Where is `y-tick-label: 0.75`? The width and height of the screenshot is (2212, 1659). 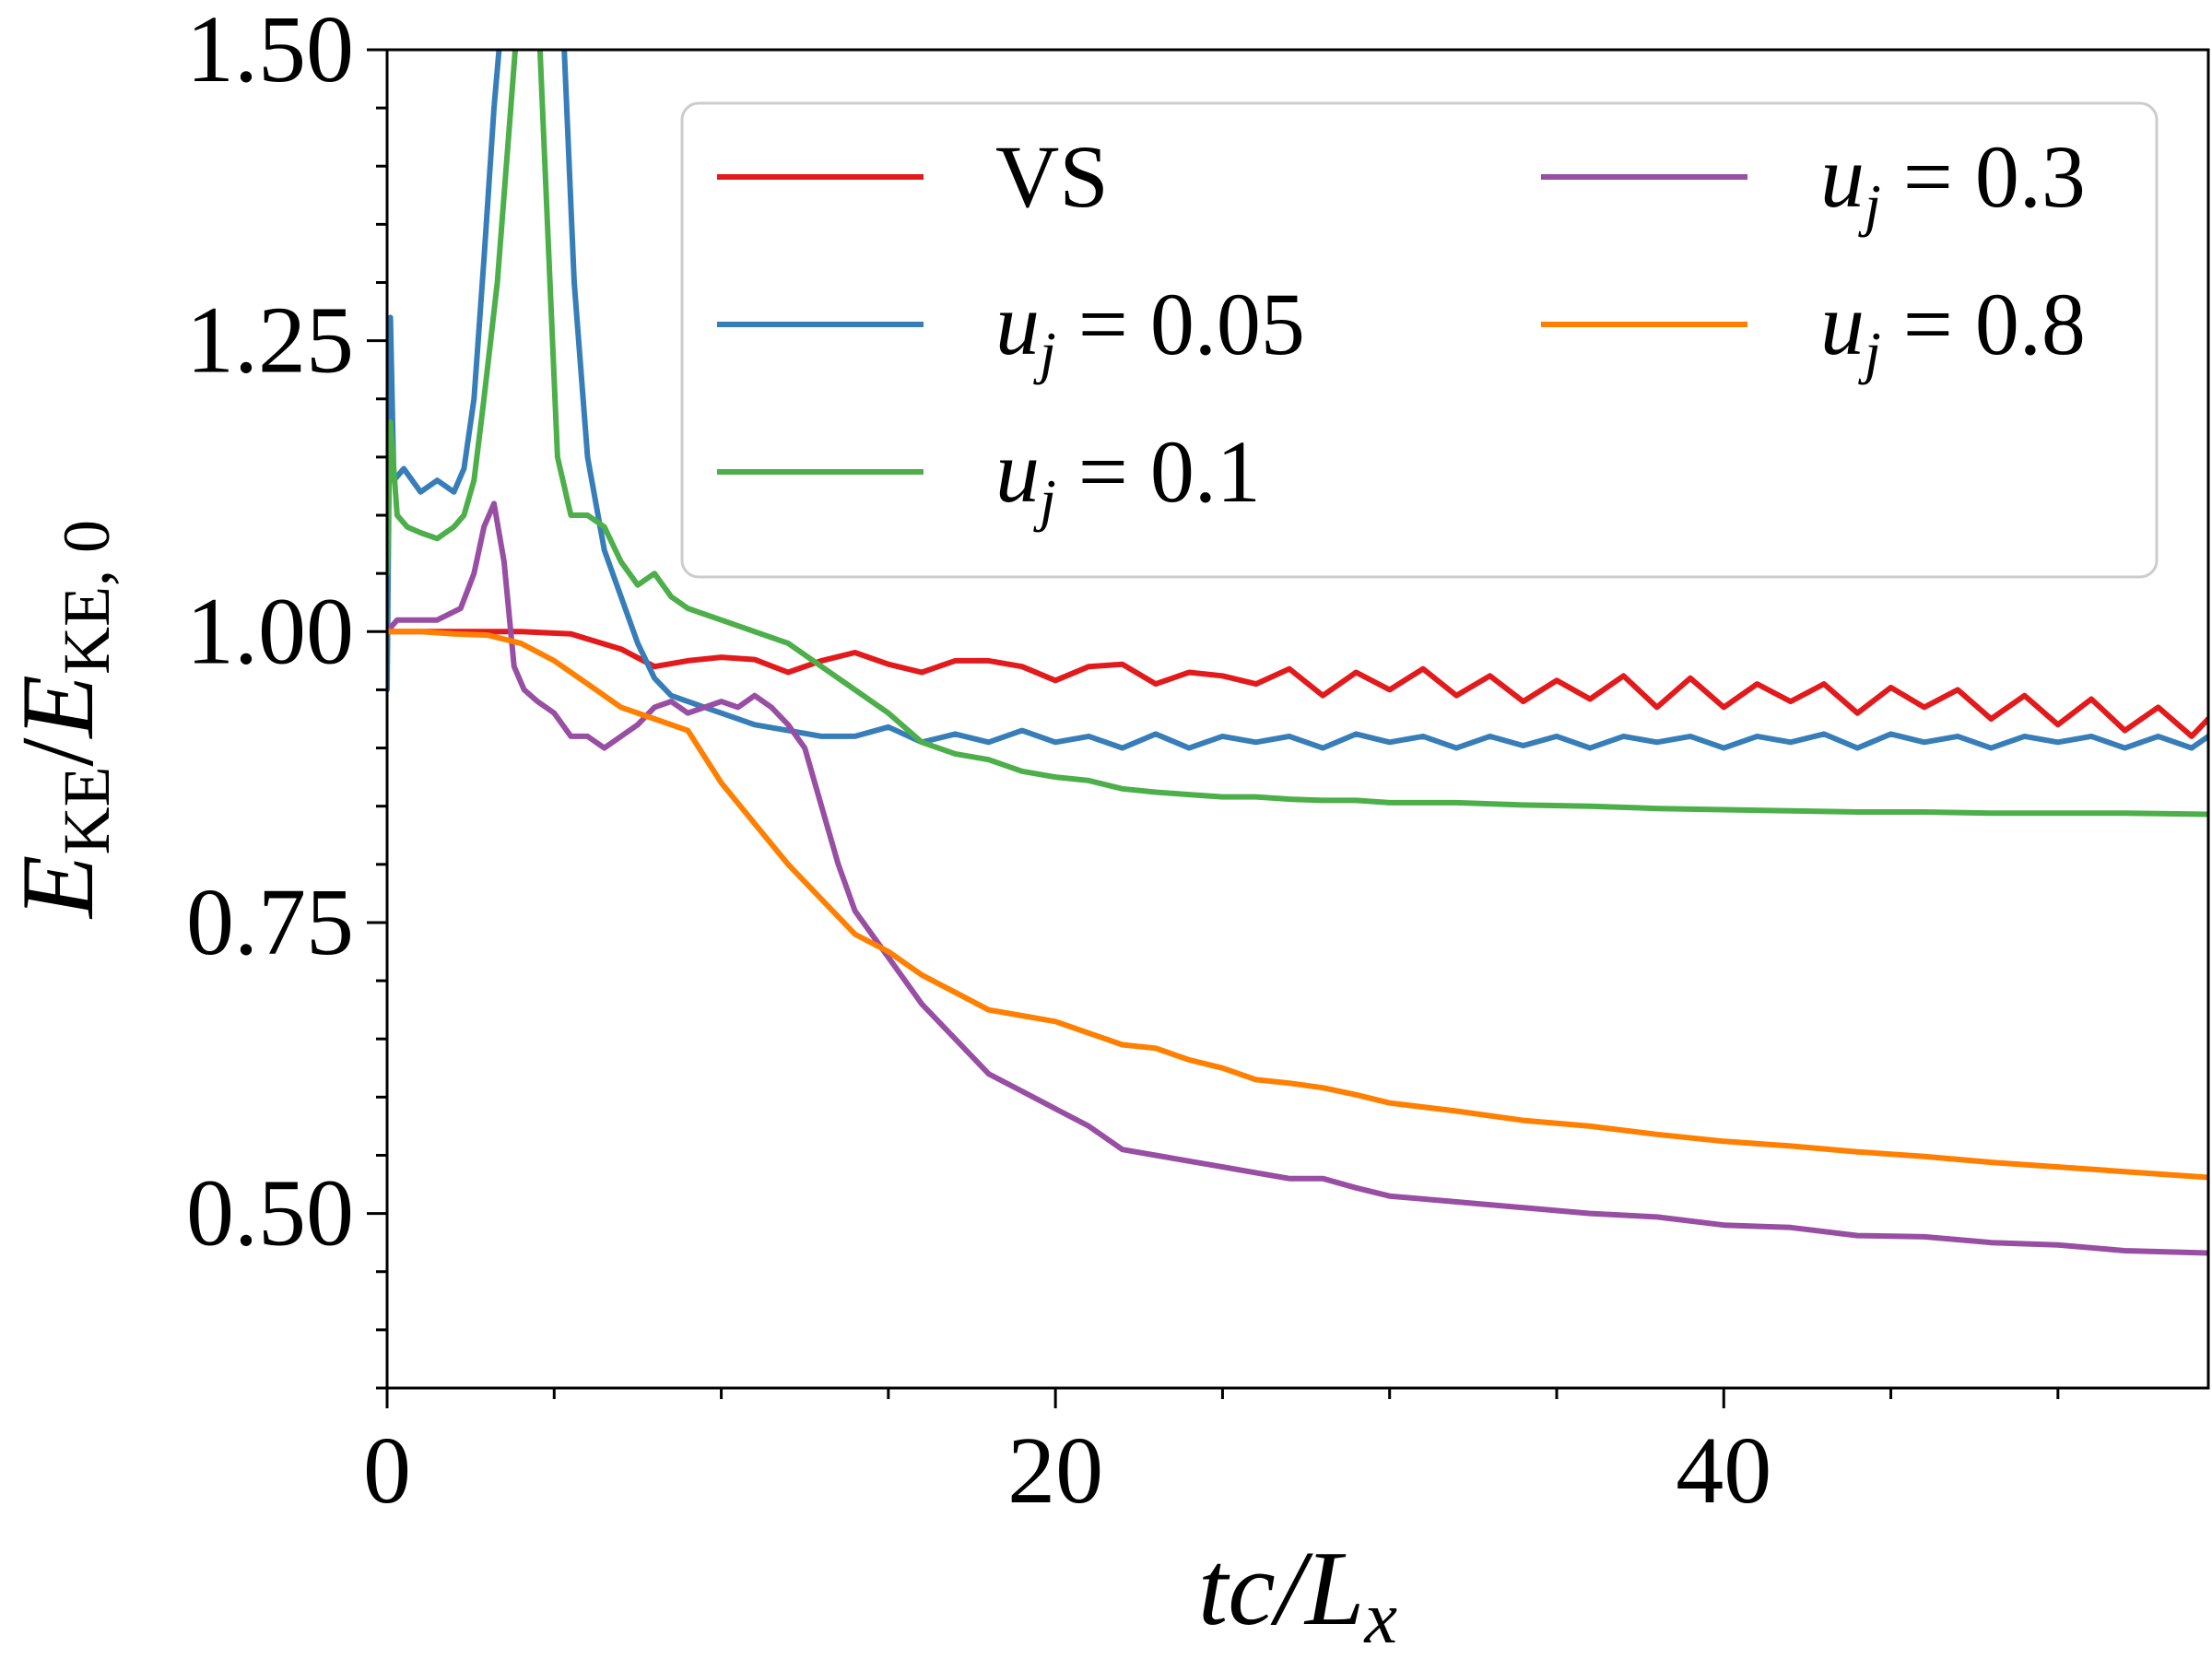 y-tick-label: 0.75 is located at coordinates (270, 922).